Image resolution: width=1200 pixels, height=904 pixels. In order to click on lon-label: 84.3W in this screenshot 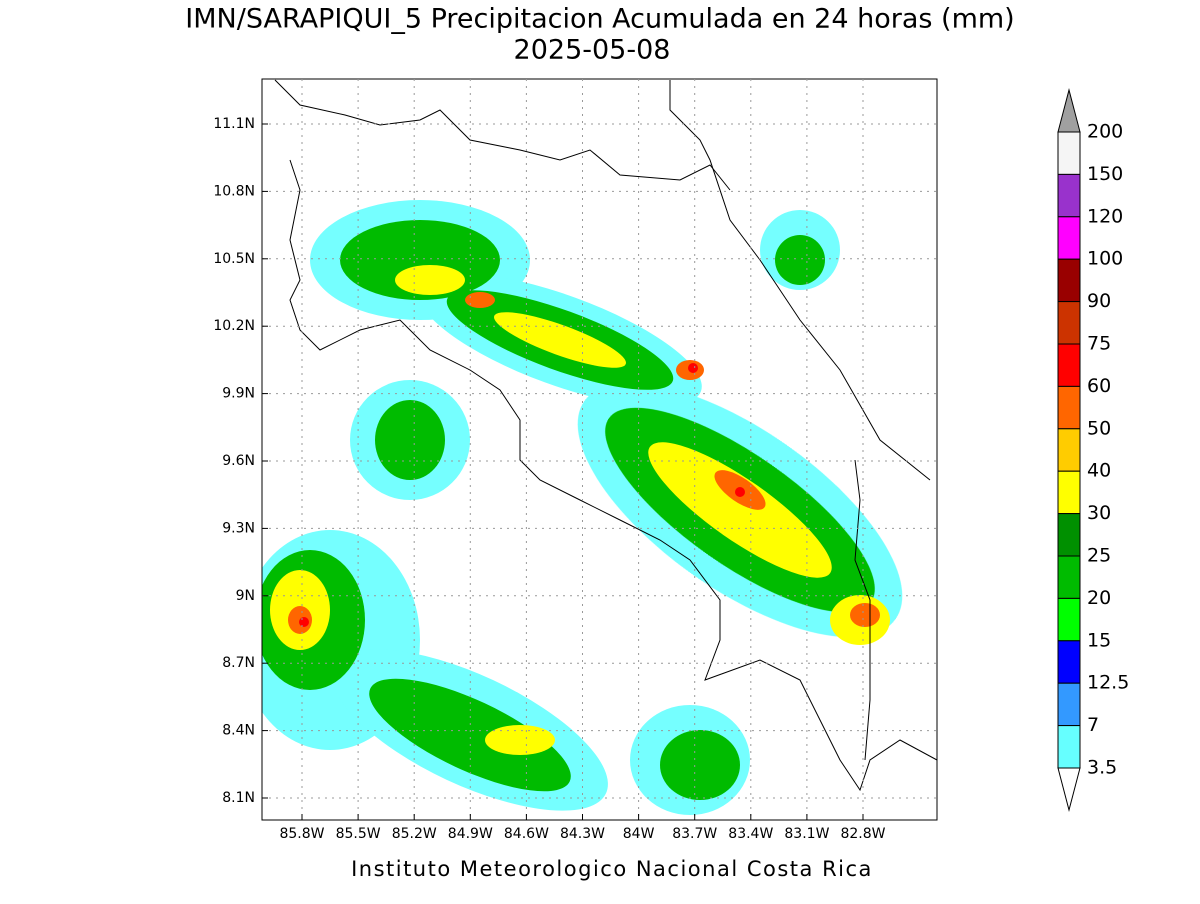, I will do `click(582, 834)`.